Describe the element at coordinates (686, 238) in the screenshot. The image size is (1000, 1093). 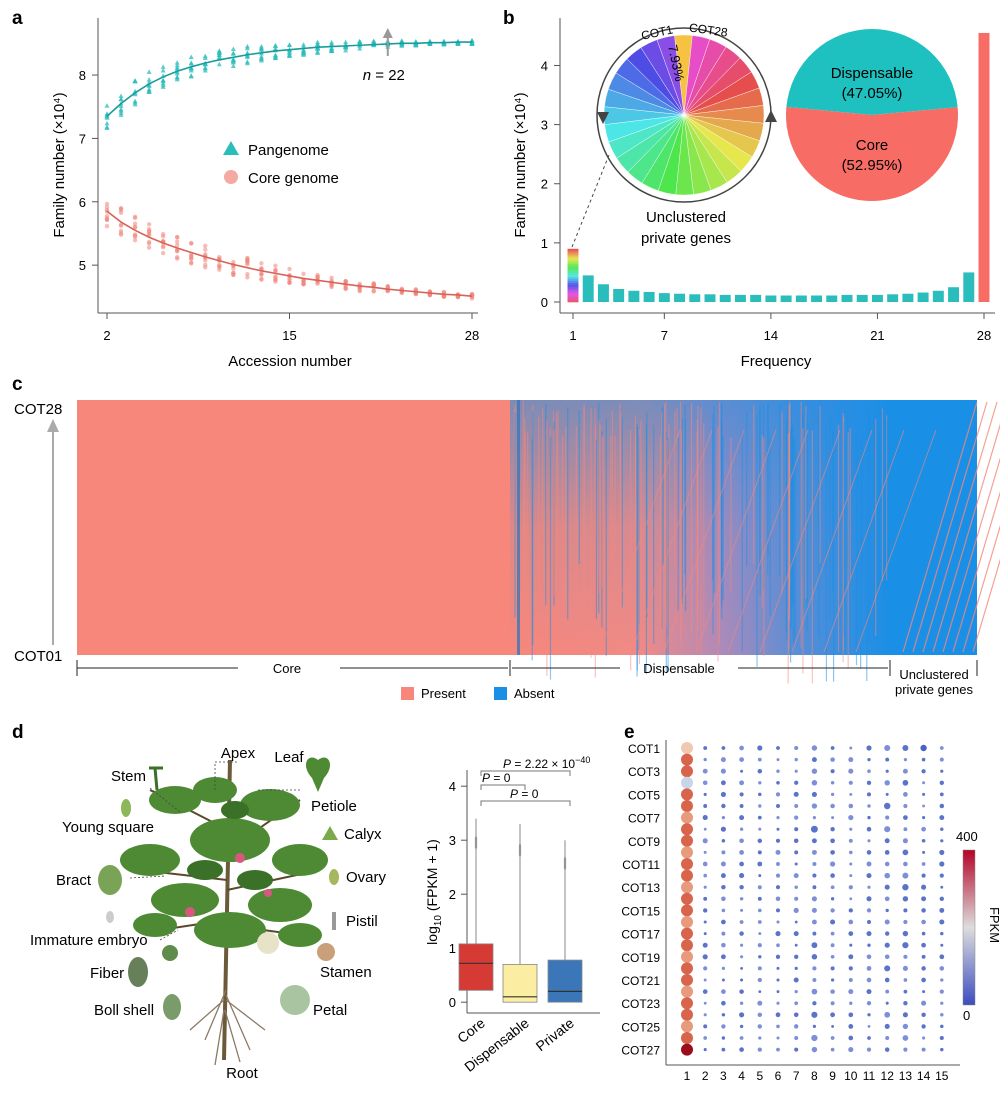
I see `b-pie-caption-2: private genes` at that location.